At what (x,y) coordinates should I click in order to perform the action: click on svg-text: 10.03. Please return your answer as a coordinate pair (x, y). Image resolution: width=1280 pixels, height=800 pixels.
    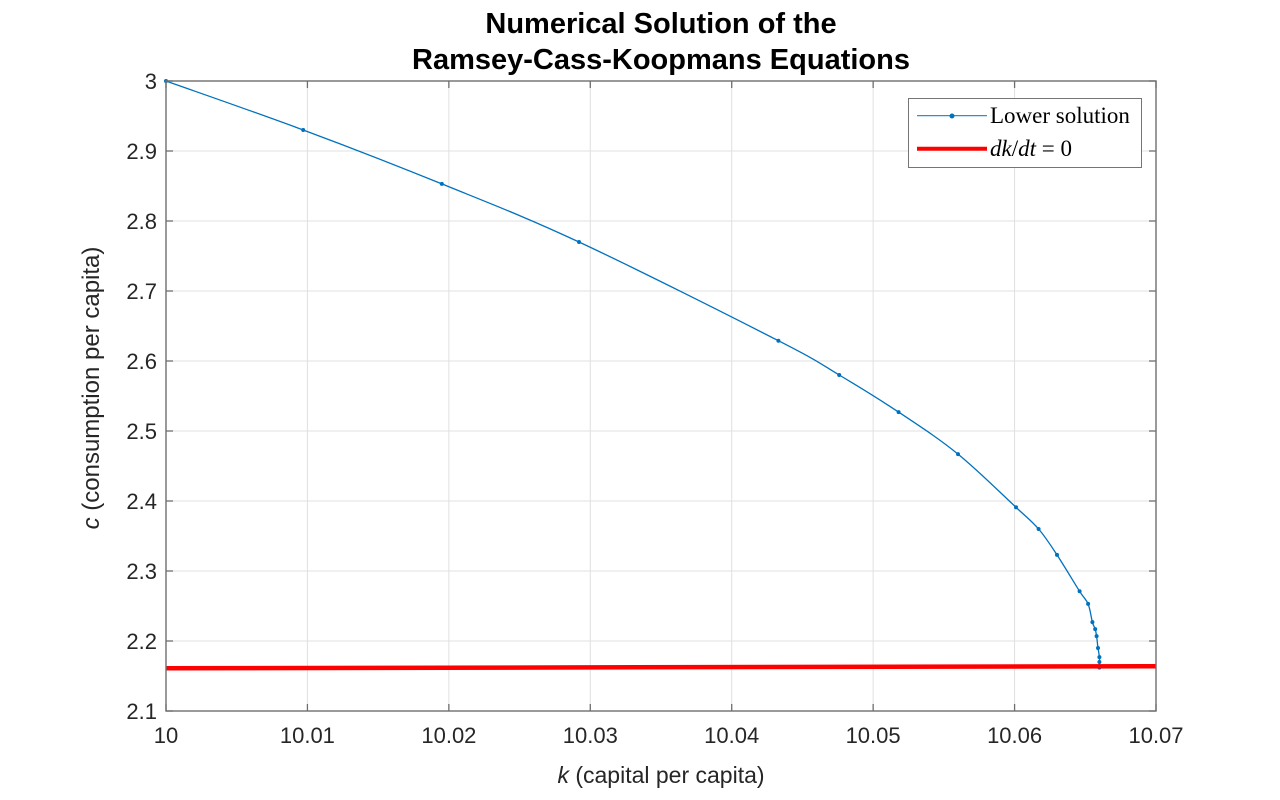
    Looking at the image, I should click on (590, 735).